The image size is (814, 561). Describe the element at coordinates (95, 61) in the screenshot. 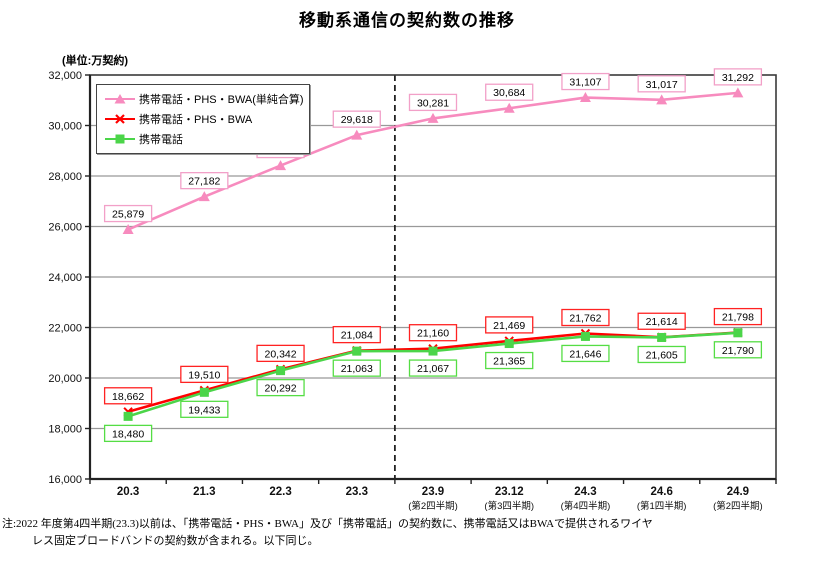

I see `unit-label: (単位:万契約)` at that location.